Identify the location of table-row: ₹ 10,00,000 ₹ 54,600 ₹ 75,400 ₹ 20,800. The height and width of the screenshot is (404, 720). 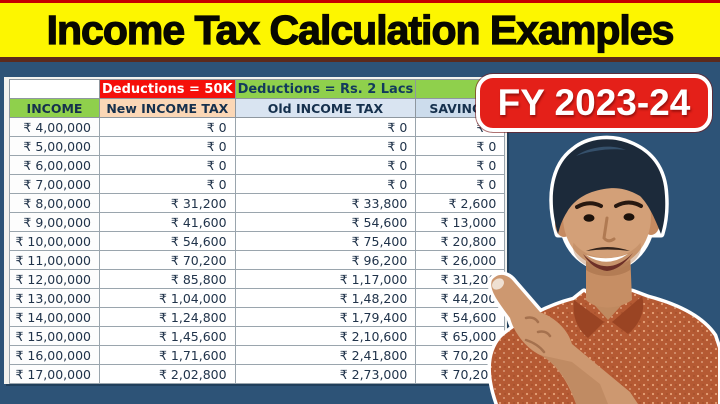
(257, 241).